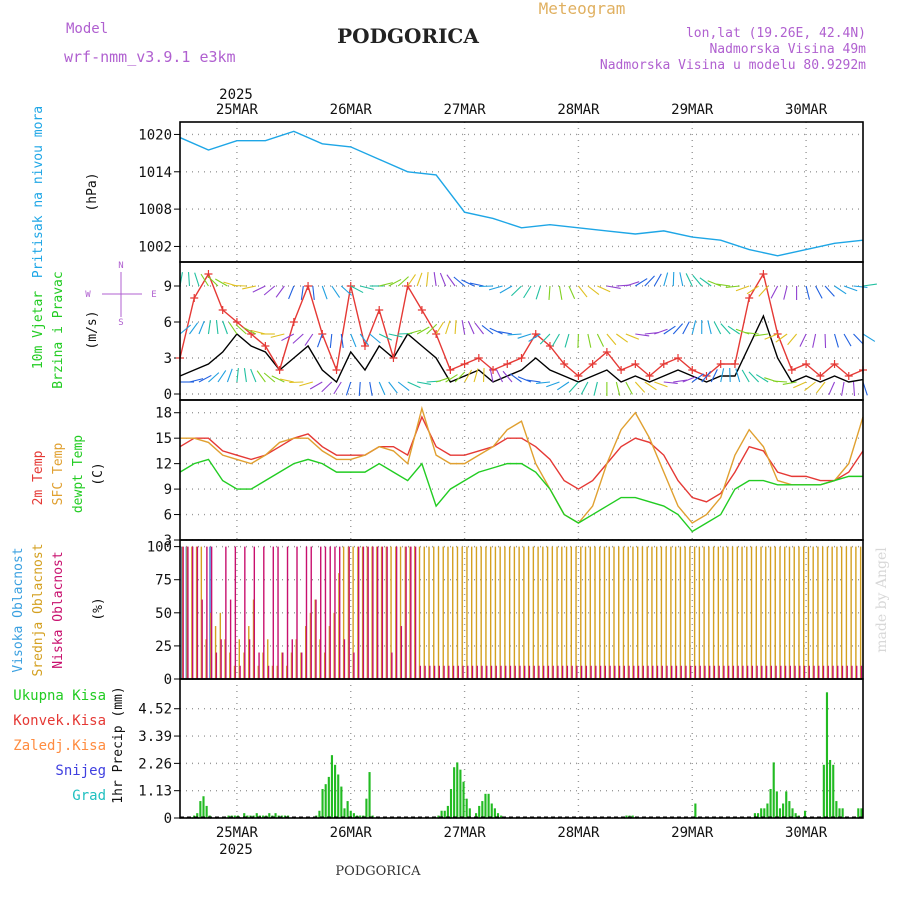 Image resolution: width=900 pixels, height=900 pixels. I want to click on y-tick-label: 15, so click(163, 439).